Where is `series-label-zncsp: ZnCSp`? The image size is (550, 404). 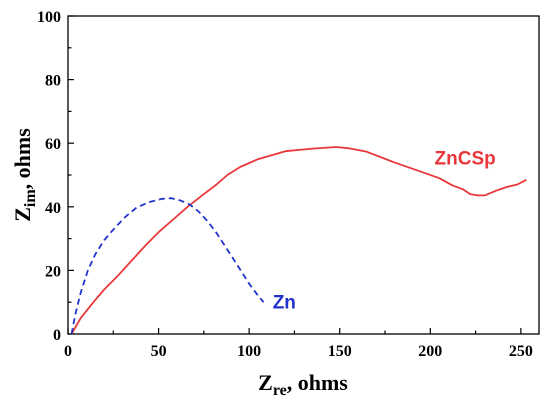
series-label-zncsp: ZnCSp is located at coordinates (465, 158).